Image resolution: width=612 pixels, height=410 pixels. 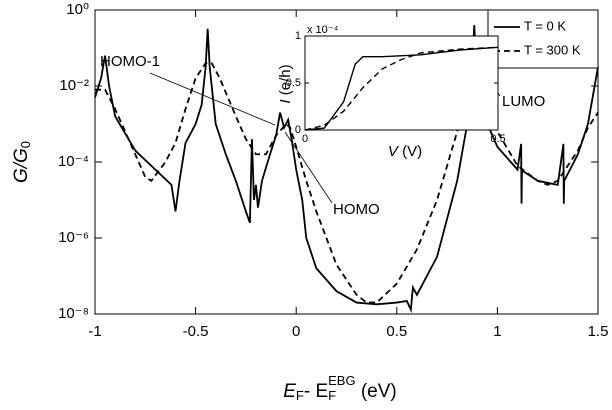 I want to click on legend-label: T = 0 K, so click(x=545, y=25).